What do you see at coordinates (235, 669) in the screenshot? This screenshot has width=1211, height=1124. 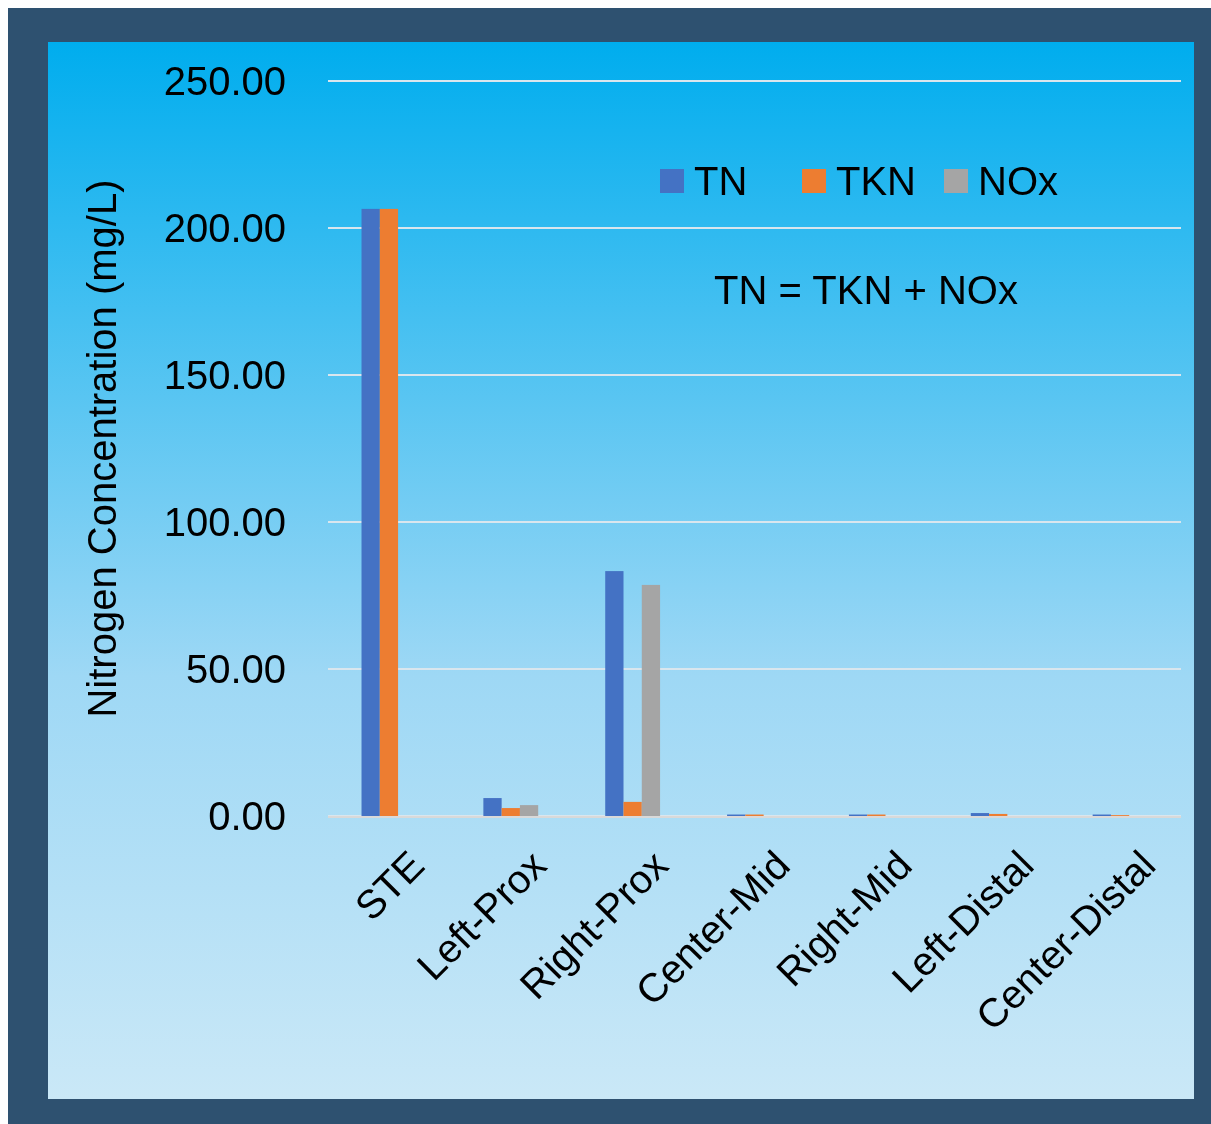 I see `y-tick-label: 50.00` at bounding box center [235, 669].